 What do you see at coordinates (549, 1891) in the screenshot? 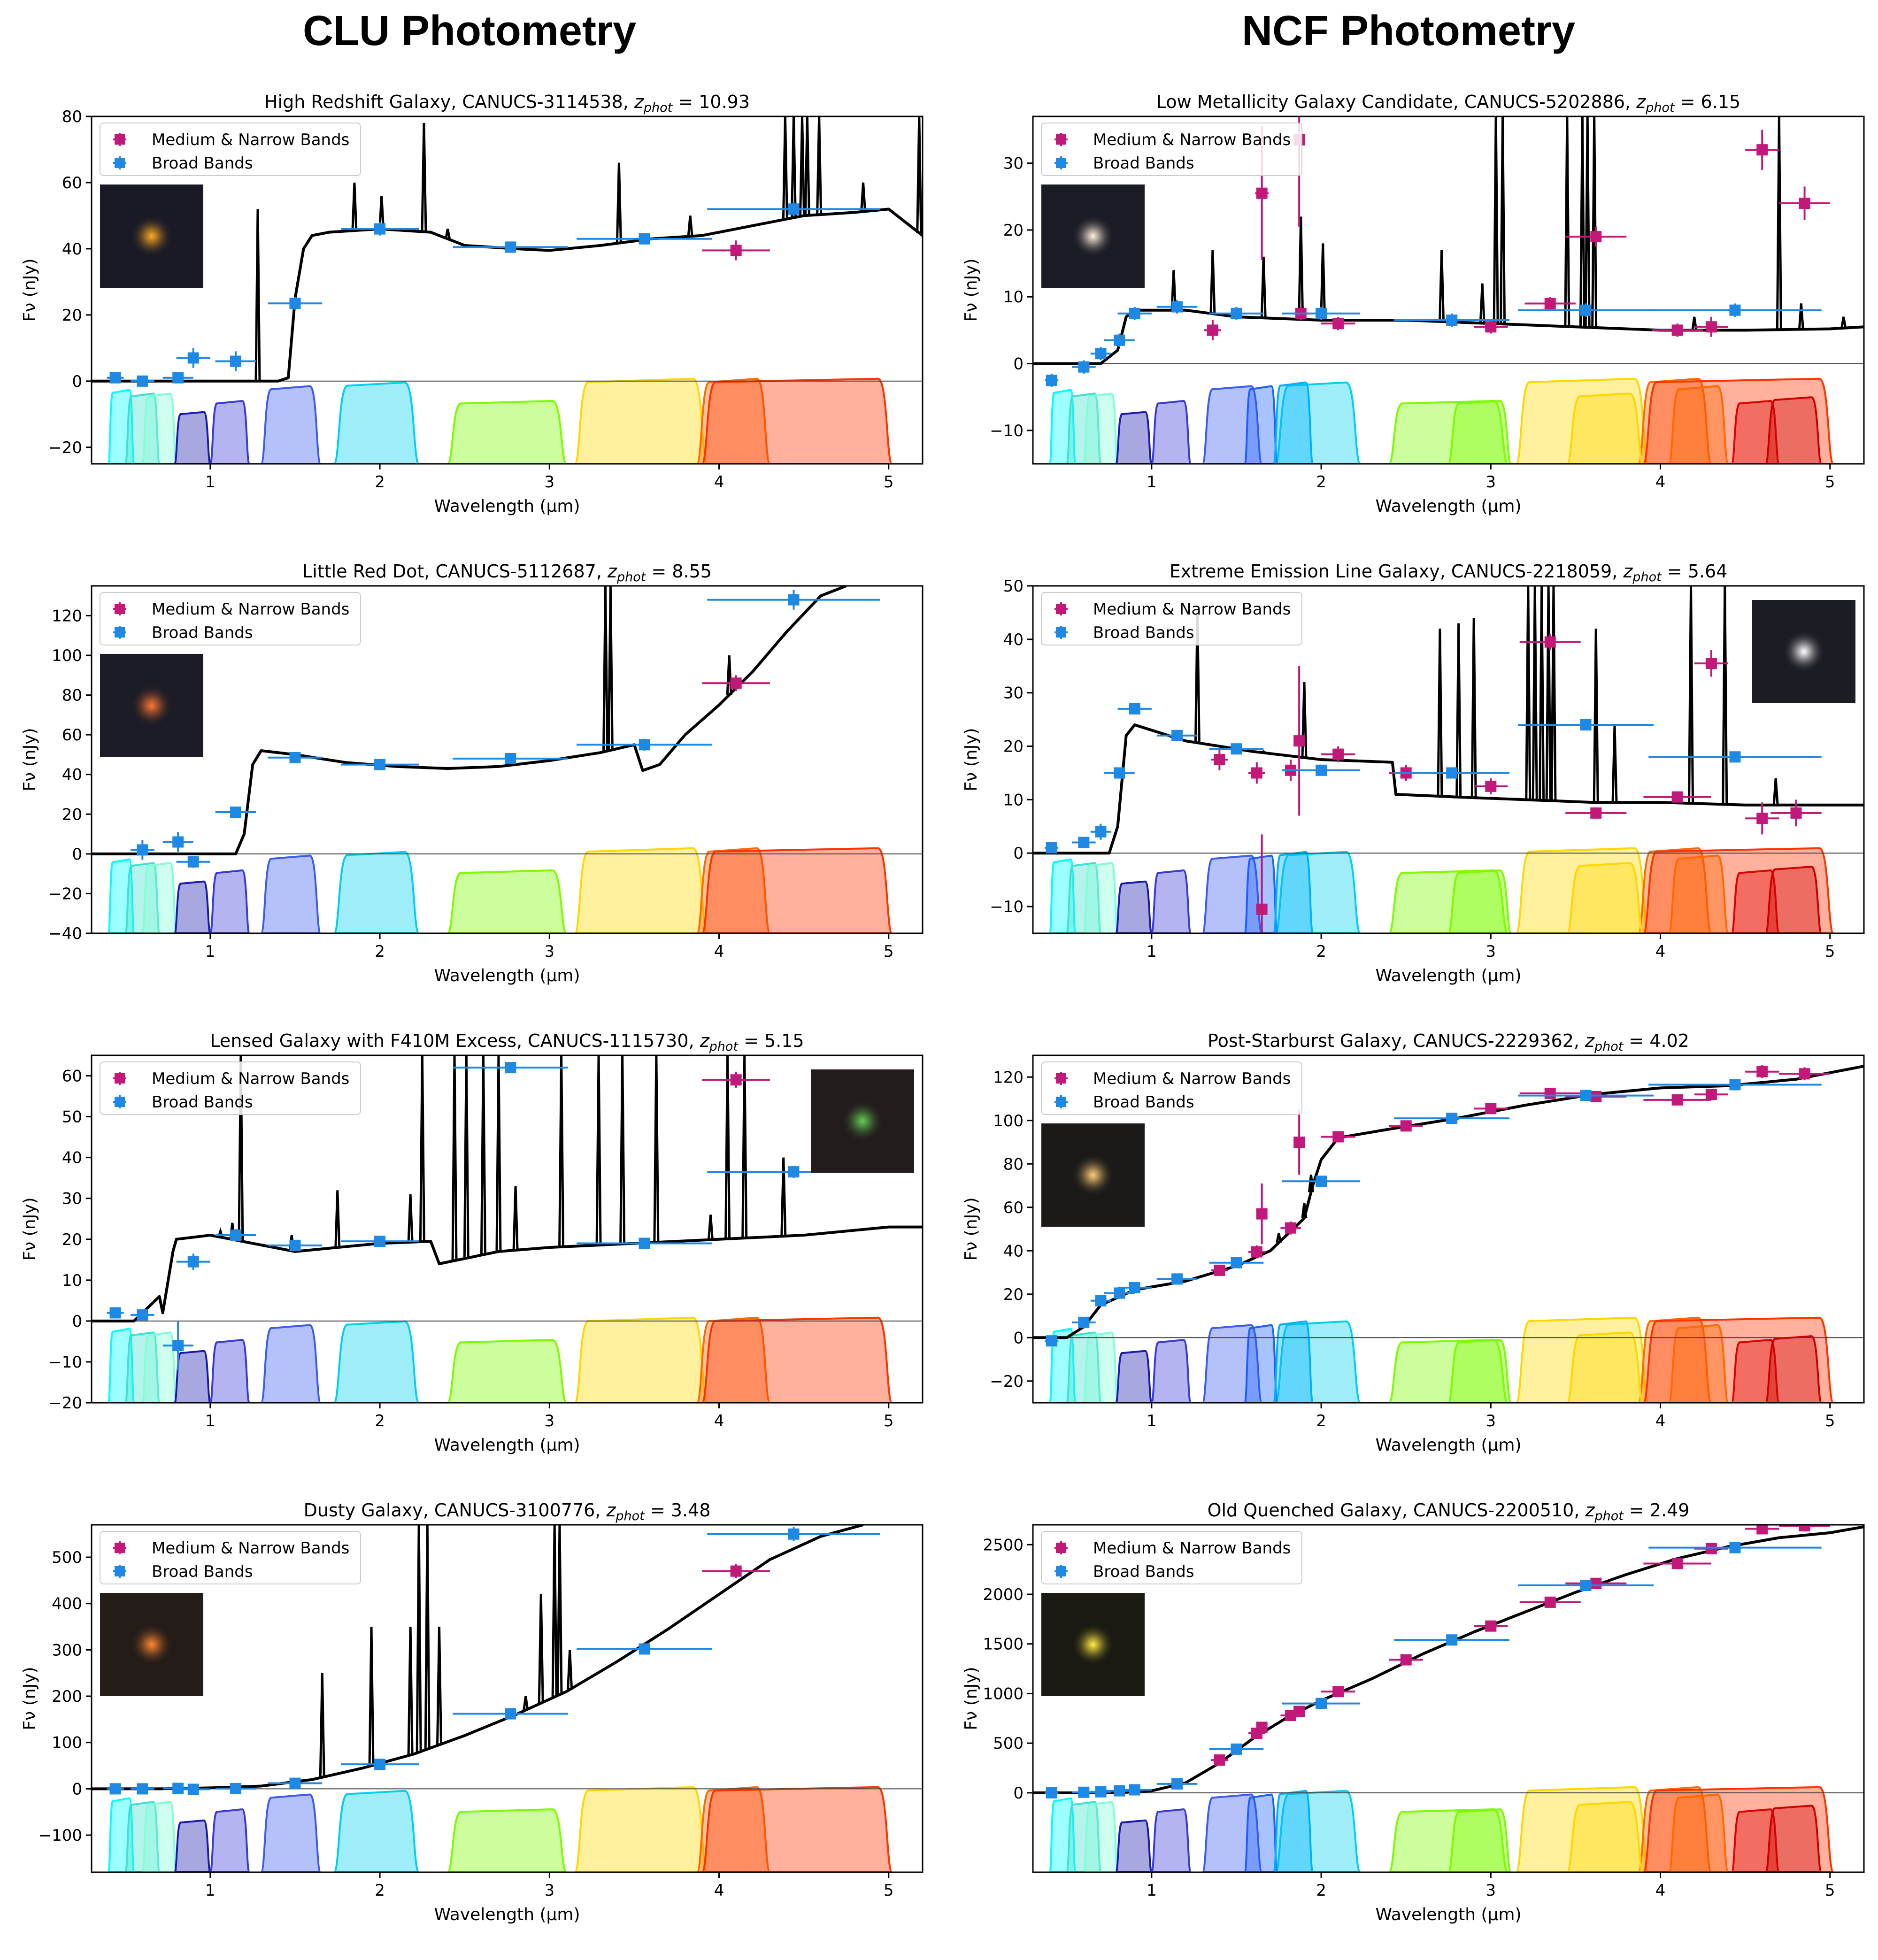
I see `x-tick-label: 3` at bounding box center [549, 1891].